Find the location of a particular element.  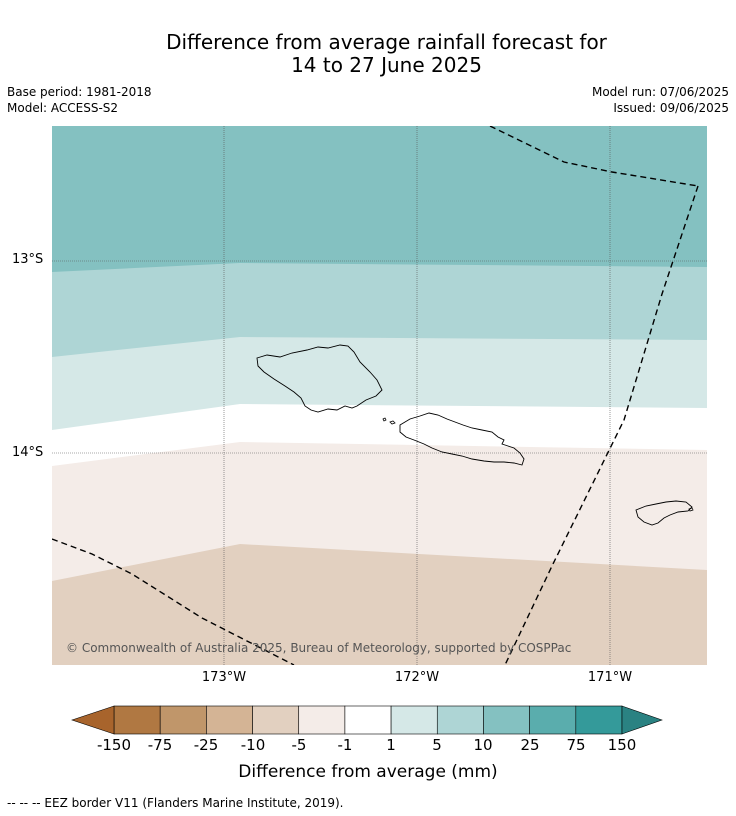

lon-label-172w: 172°W is located at coordinates (417, 677).